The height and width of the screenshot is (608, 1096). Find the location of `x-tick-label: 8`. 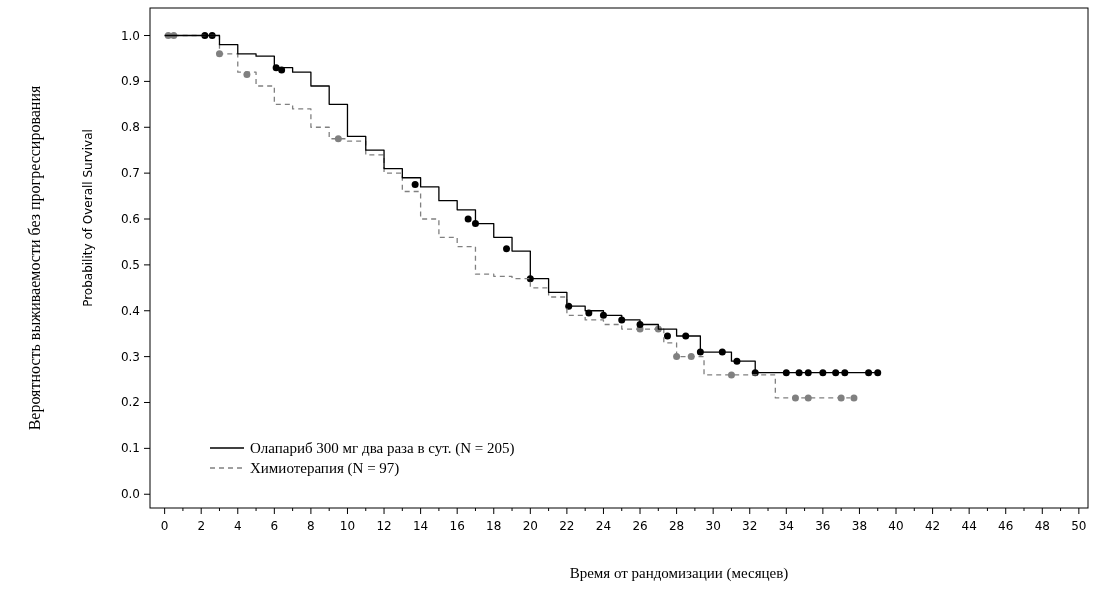

x-tick-label: 8 is located at coordinates (311, 526).